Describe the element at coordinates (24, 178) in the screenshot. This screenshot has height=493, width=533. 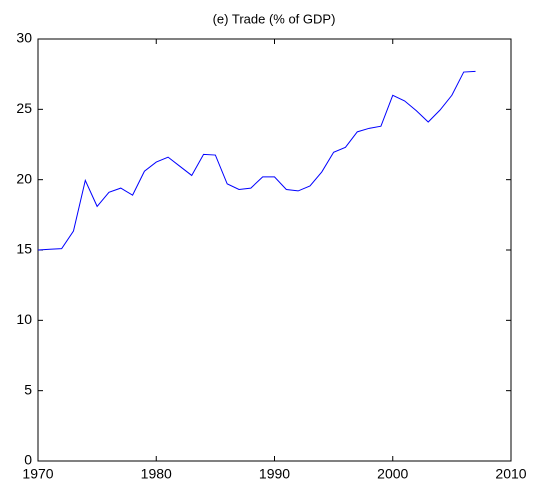
I see `y-tick-label: 20` at that location.